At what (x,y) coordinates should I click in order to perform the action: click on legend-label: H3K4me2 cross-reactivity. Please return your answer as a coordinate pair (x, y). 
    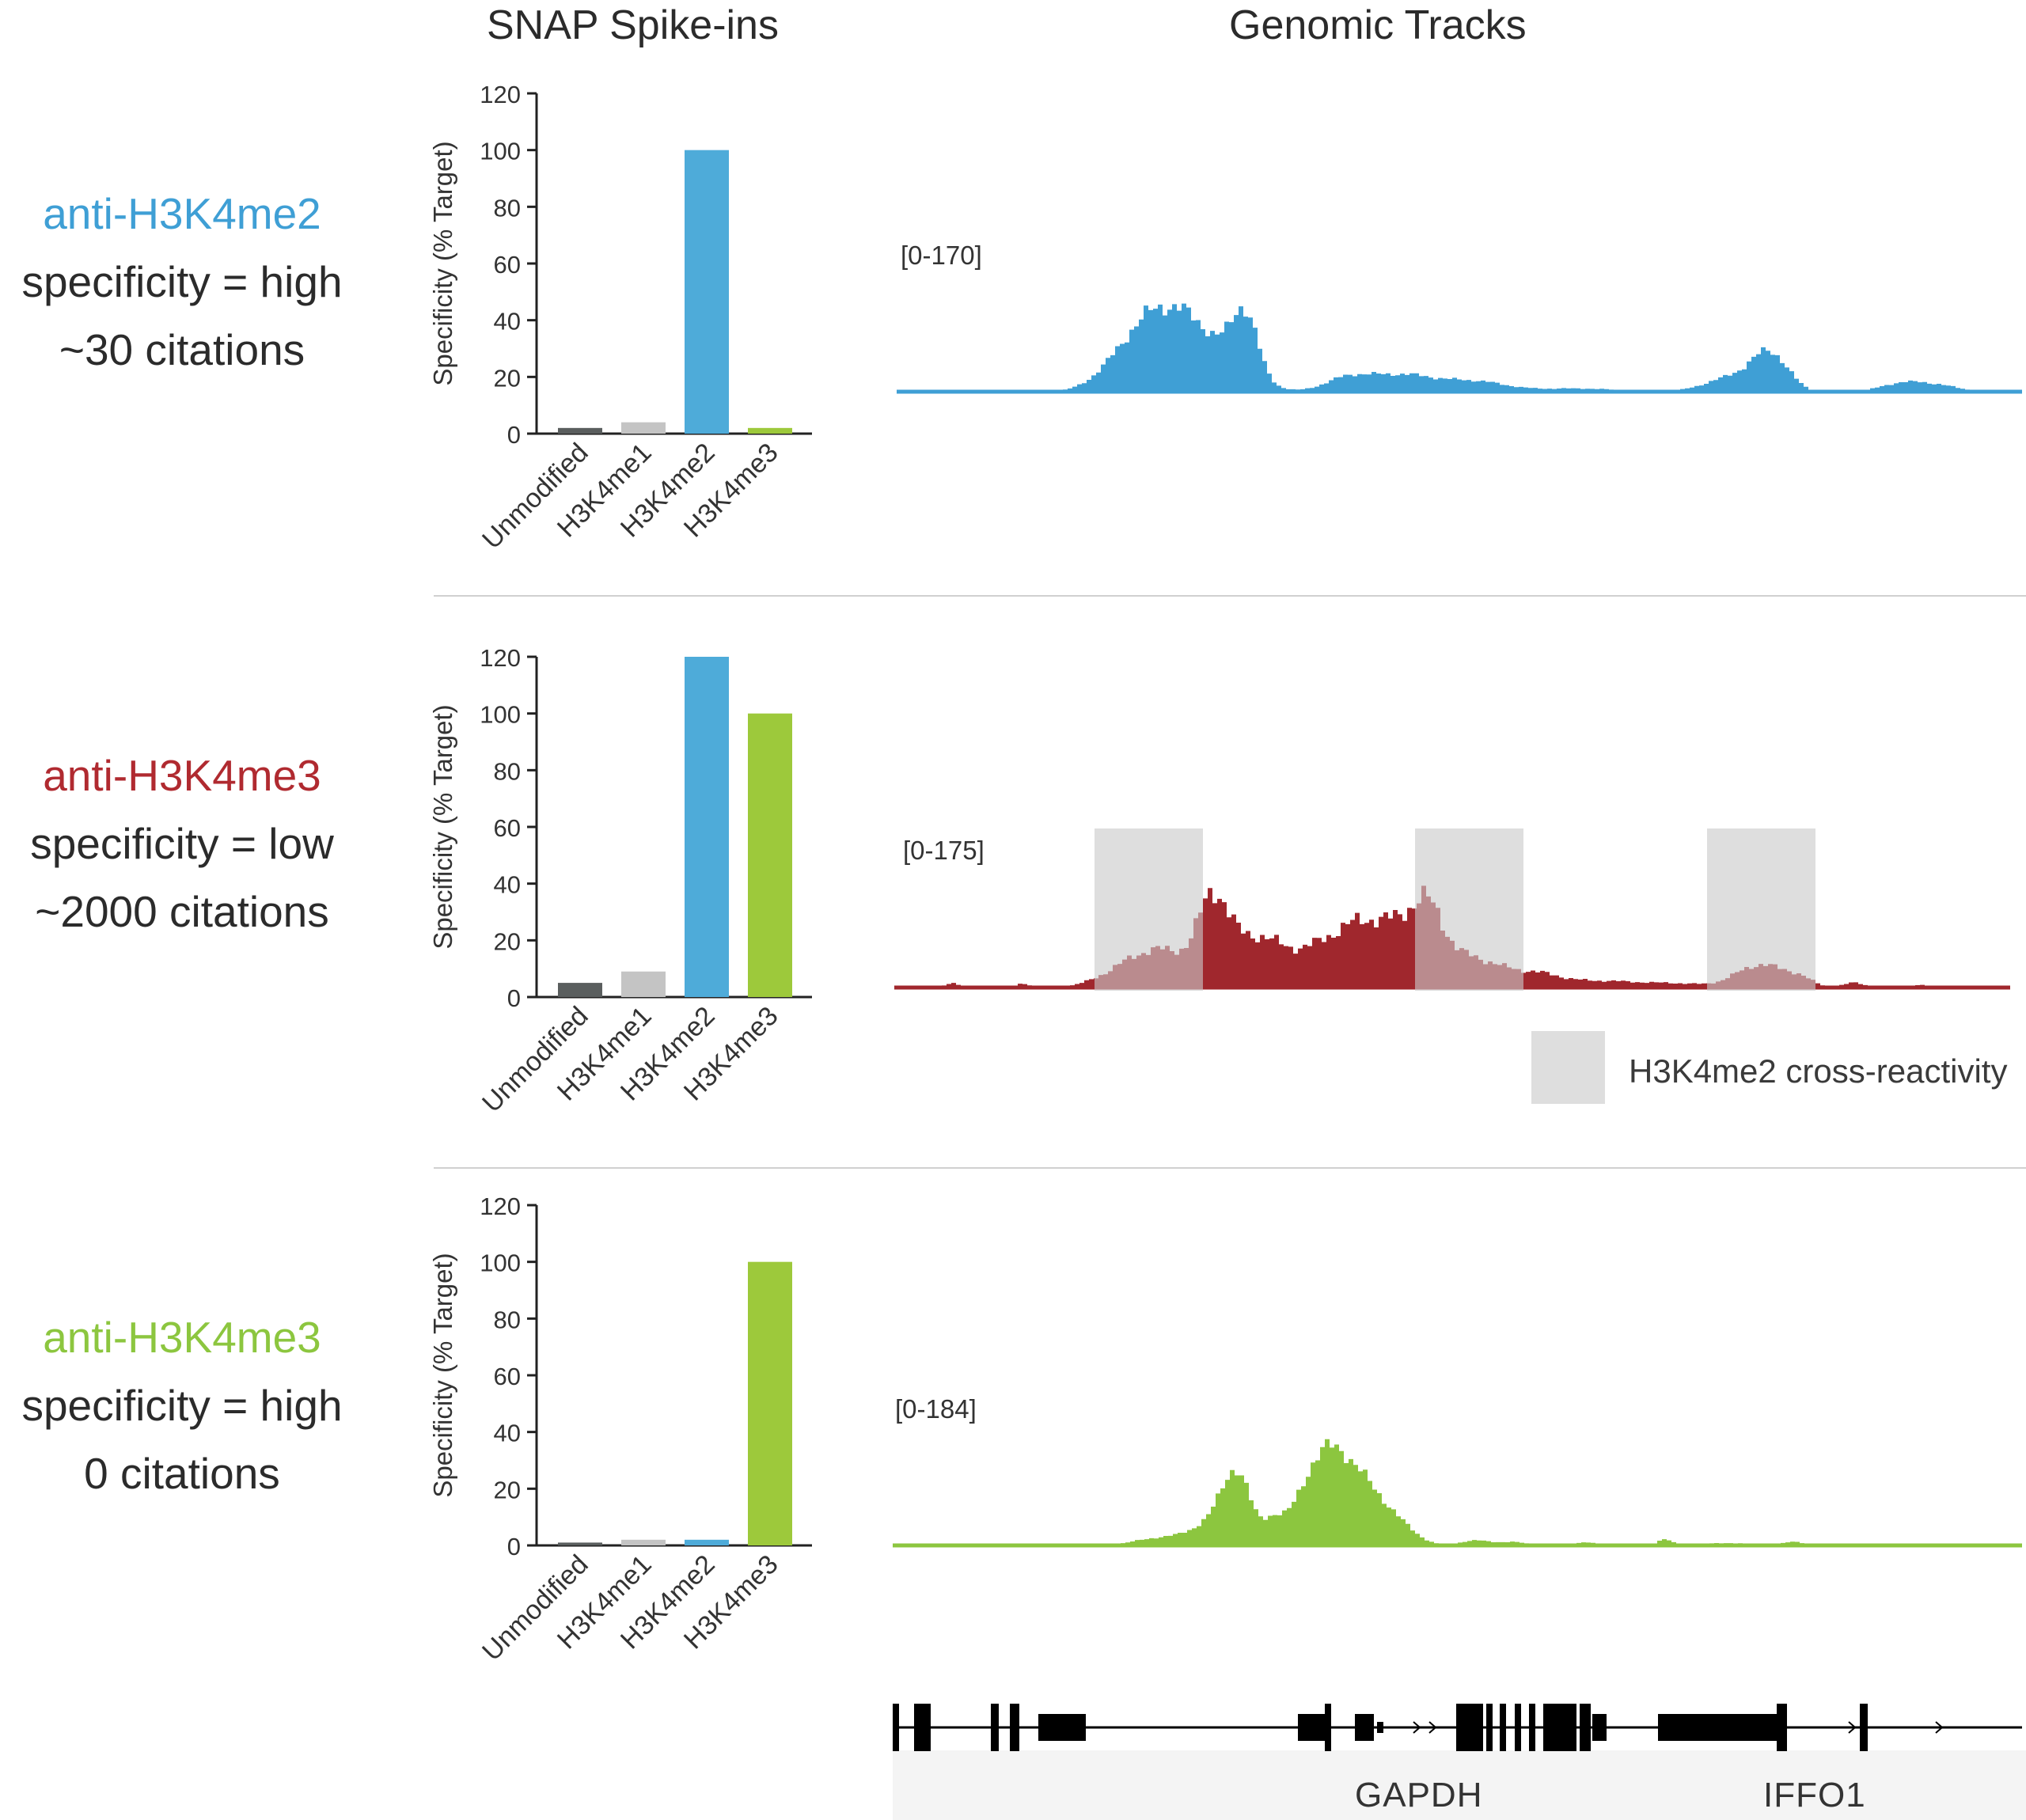
    Looking at the image, I should click on (1818, 1071).